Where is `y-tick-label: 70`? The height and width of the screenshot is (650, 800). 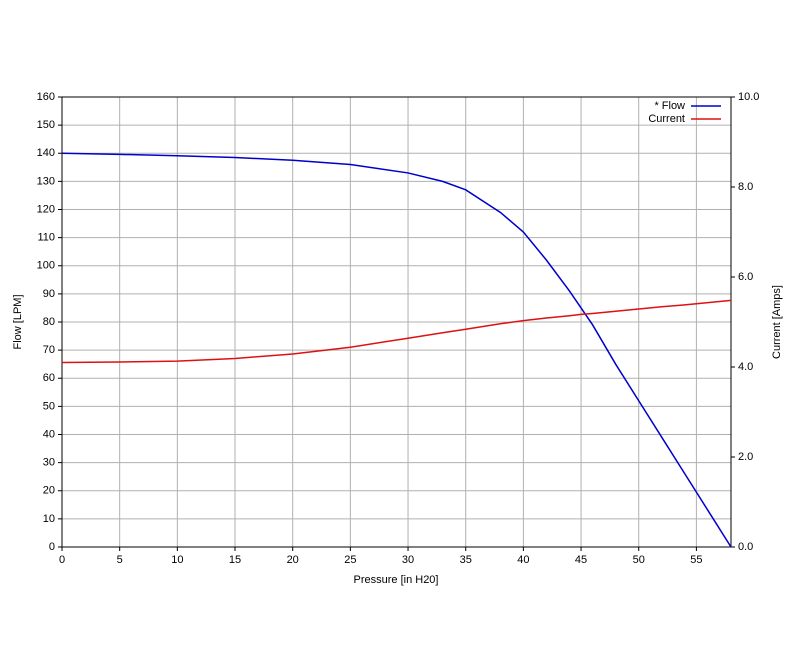 y-tick-label: 70 is located at coordinates (49, 350).